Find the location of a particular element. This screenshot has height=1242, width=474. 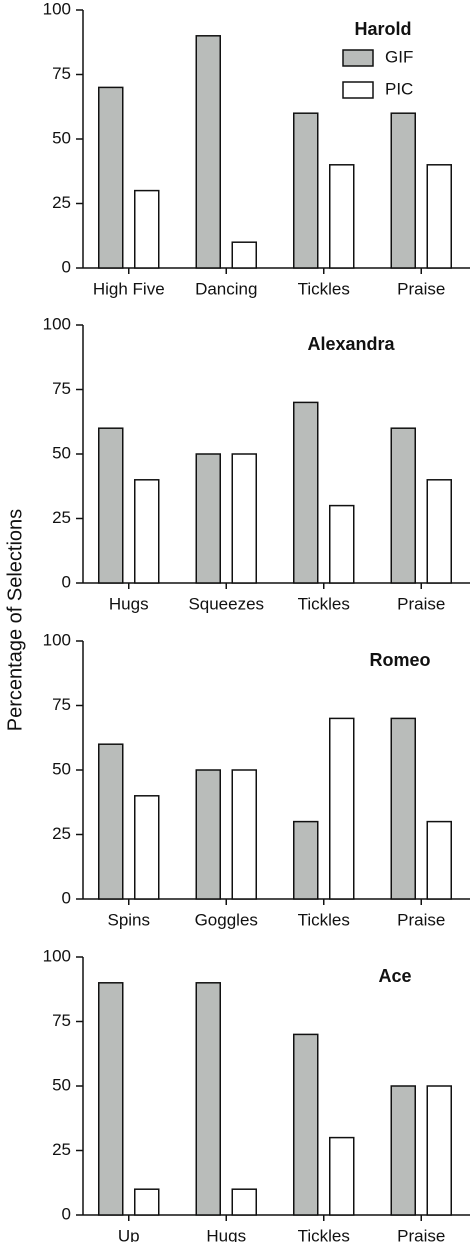

panel-title: Ace is located at coordinates (394, 976).